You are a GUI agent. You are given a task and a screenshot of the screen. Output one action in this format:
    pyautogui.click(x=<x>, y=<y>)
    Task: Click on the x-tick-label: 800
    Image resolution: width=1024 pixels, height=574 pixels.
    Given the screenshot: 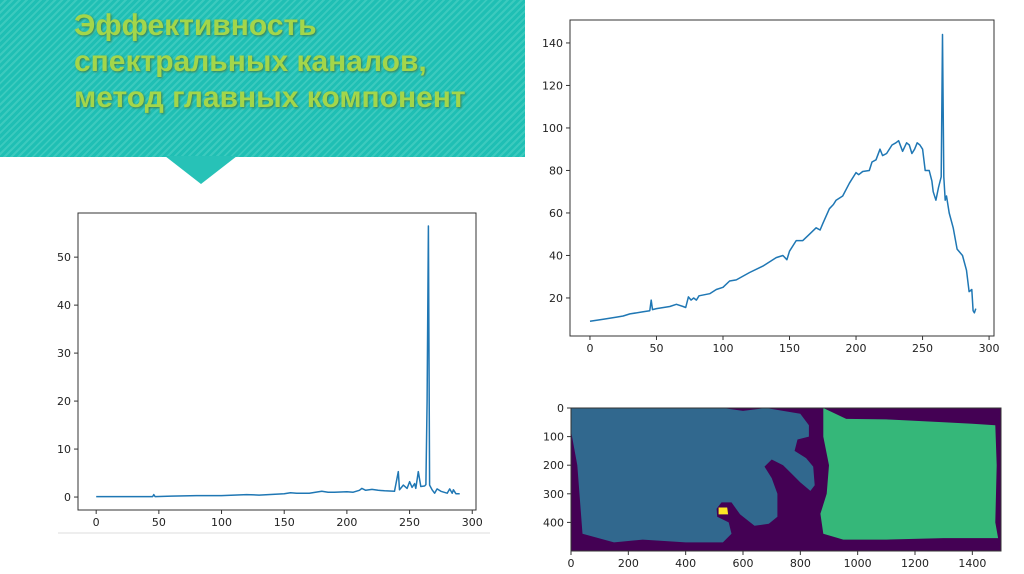 What is the action you would take?
    pyautogui.click(x=800, y=563)
    